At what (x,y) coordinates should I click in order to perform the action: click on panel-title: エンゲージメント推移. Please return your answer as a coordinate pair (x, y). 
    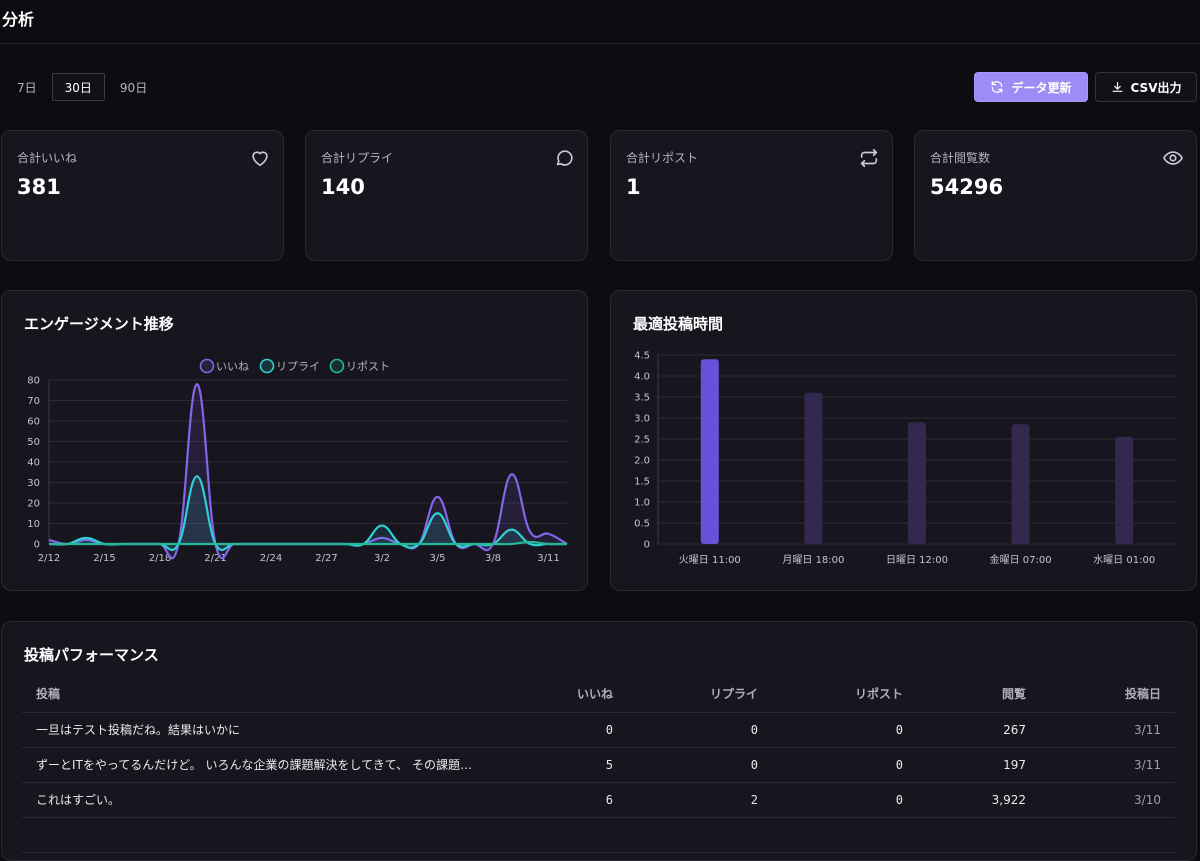
    Looking at the image, I should click on (99, 324).